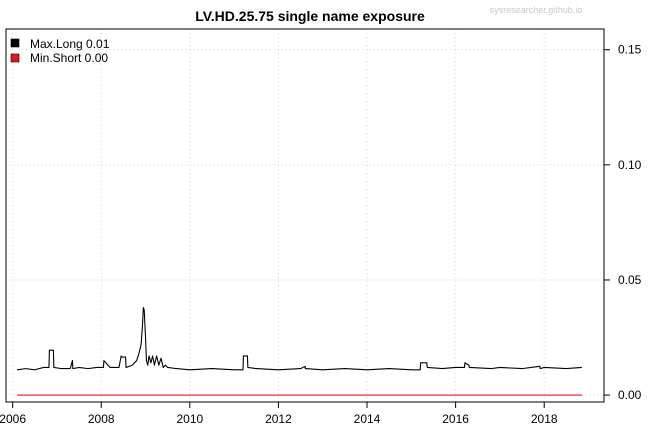  I want to click on x-tick-label: 2006, so click(13, 419).